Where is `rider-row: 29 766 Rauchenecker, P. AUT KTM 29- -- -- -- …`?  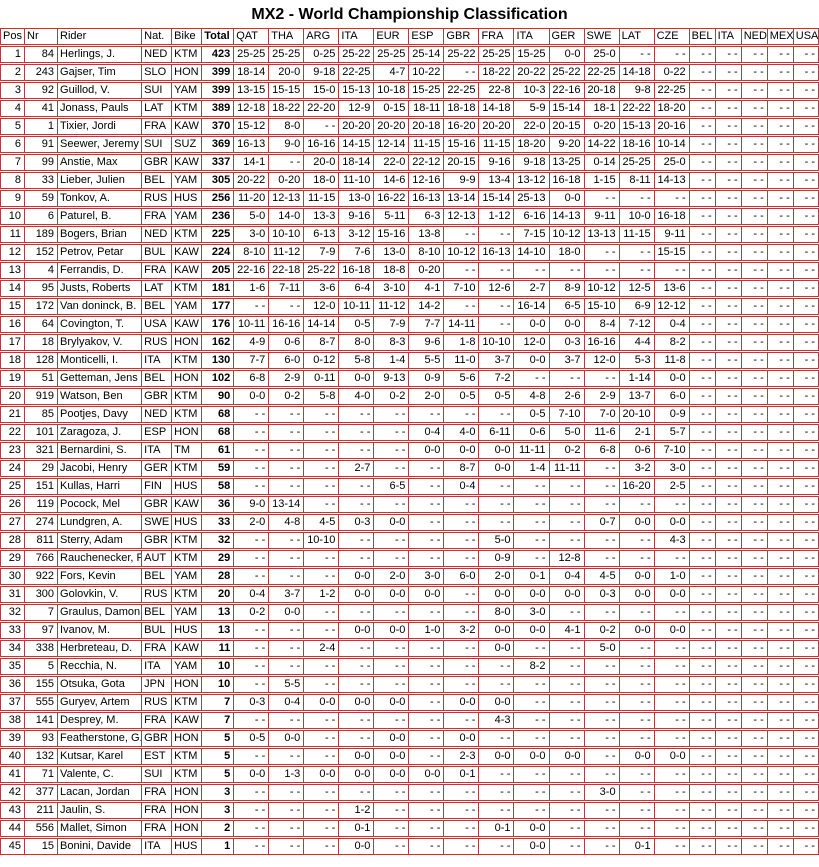
rider-row: 29 766 Rauchenecker, P. AUT KTM 29- -- -- -- … is located at coordinates (409, 558).